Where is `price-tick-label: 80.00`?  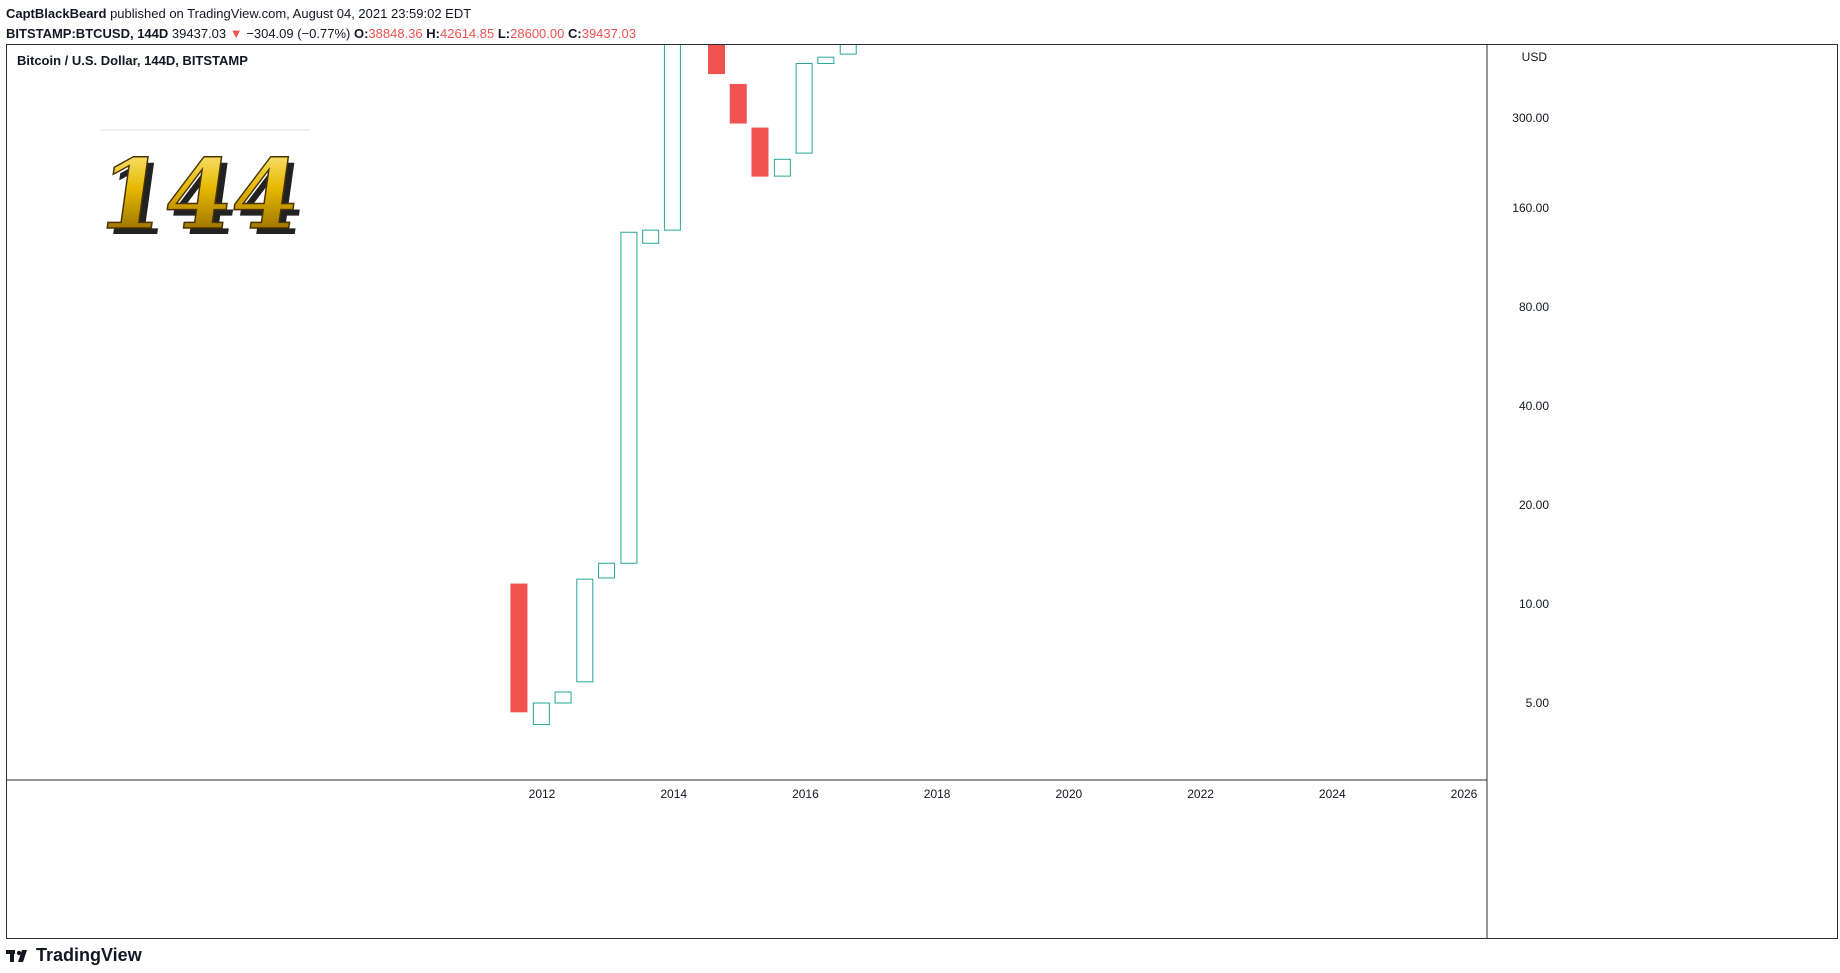 price-tick-label: 80.00 is located at coordinates (1534, 307).